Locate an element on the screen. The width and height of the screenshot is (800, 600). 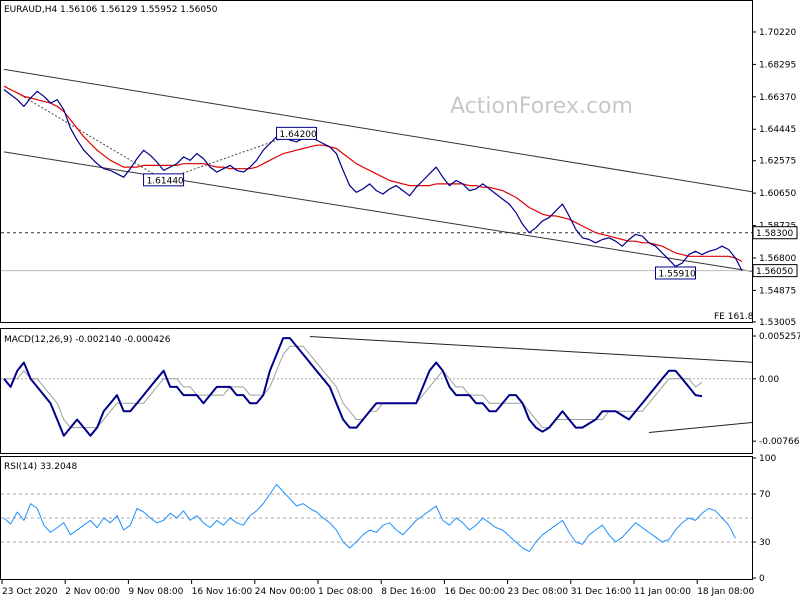
x-tick-label: 1 Dec 08:00 is located at coordinates (345, 592).